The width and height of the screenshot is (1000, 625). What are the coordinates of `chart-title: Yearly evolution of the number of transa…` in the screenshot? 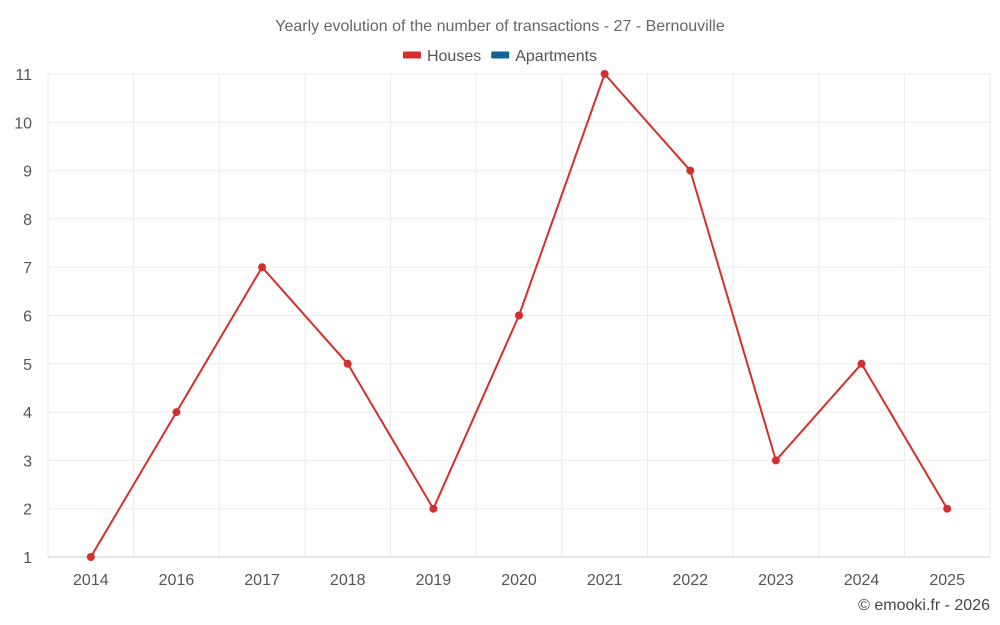 It's located at (500, 26).